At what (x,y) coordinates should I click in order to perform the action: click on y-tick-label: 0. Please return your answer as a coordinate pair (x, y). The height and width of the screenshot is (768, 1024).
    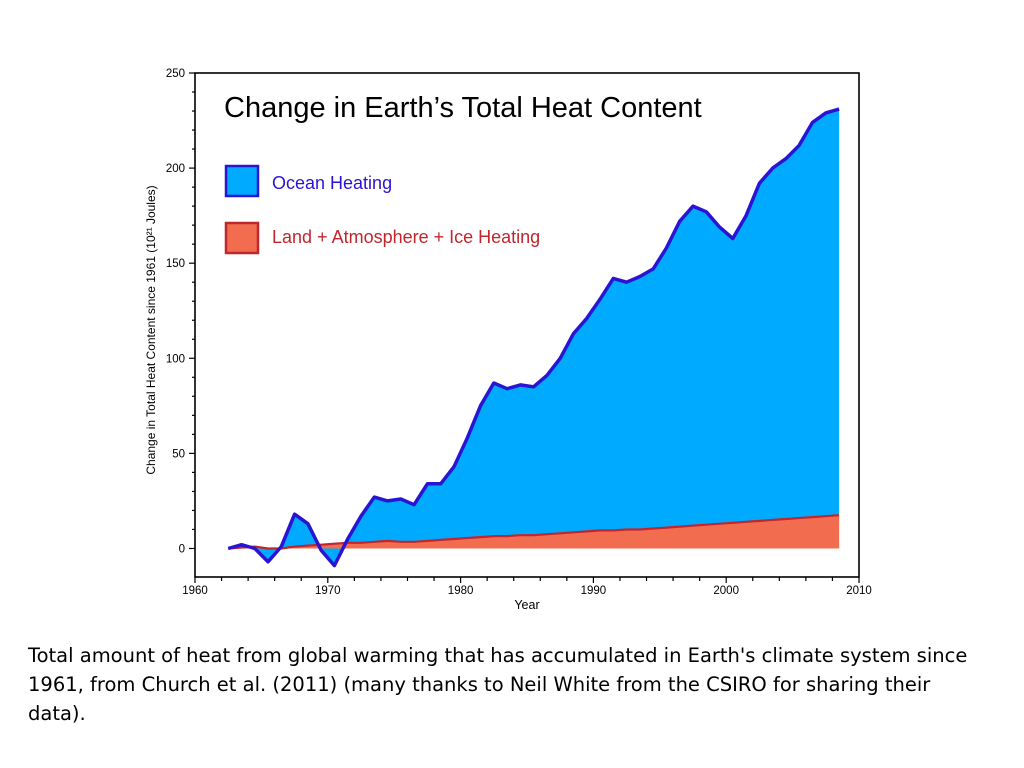
    Looking at the image, I should click on (182, 549).